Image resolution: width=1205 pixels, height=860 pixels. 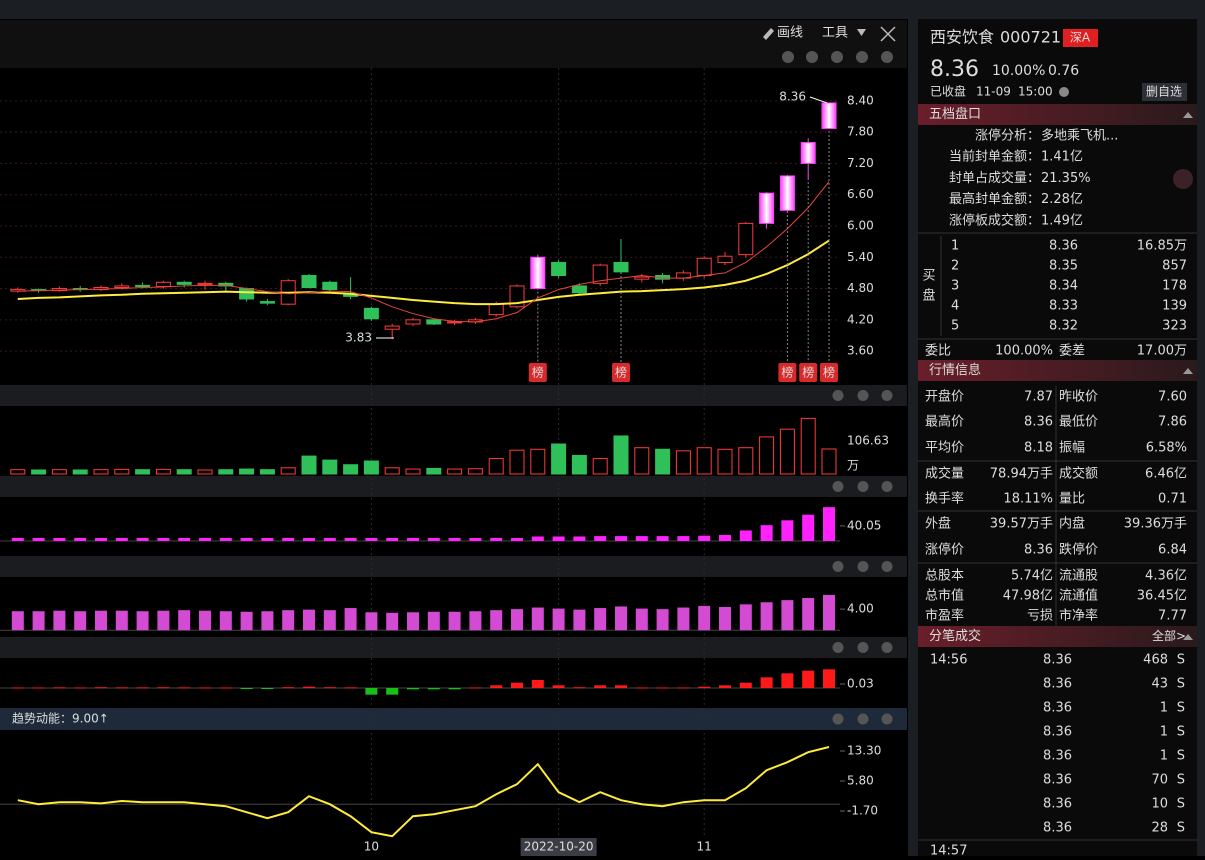 What do you see at coordinates (888, 34) in the screenshot?
I see `expand-icon` at bounding box center [888, 34].